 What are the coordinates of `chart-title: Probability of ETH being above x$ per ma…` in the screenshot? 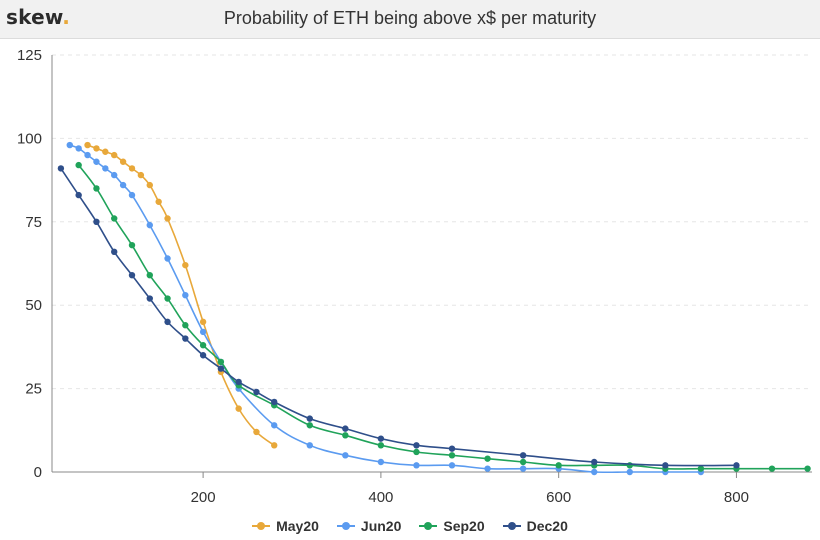 It's located at (410, 18).